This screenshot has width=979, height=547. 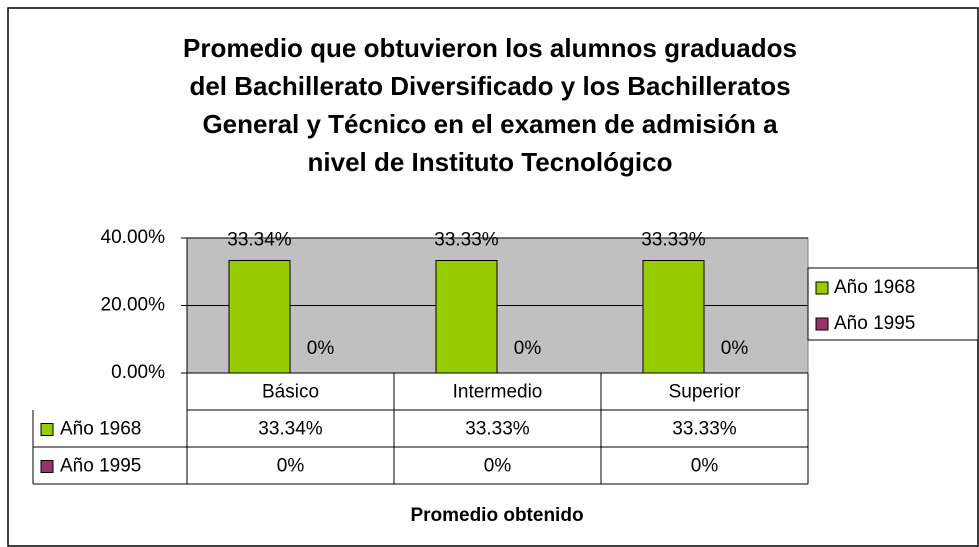 I want to click on table-series-name: Año 1995, so click(x=100, y=466).